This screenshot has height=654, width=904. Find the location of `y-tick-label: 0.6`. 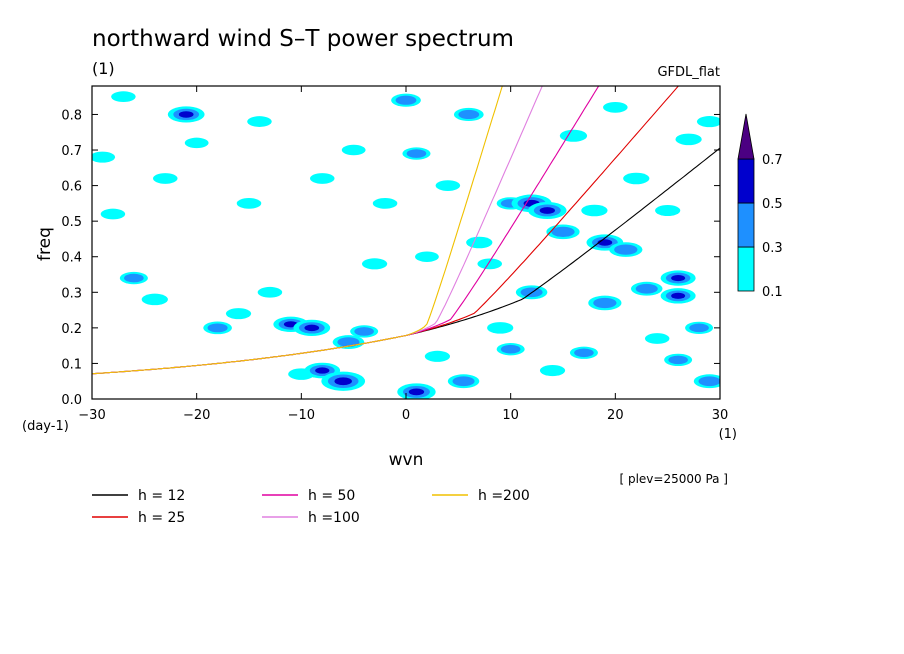

y-tick-label: 0.6 is located at coordinates (71, 187).